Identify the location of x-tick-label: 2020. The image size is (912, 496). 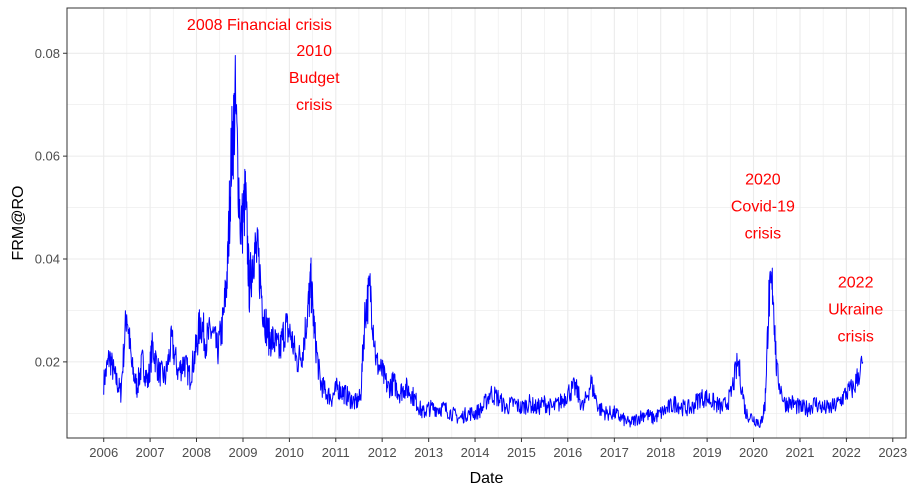
(753, 452).